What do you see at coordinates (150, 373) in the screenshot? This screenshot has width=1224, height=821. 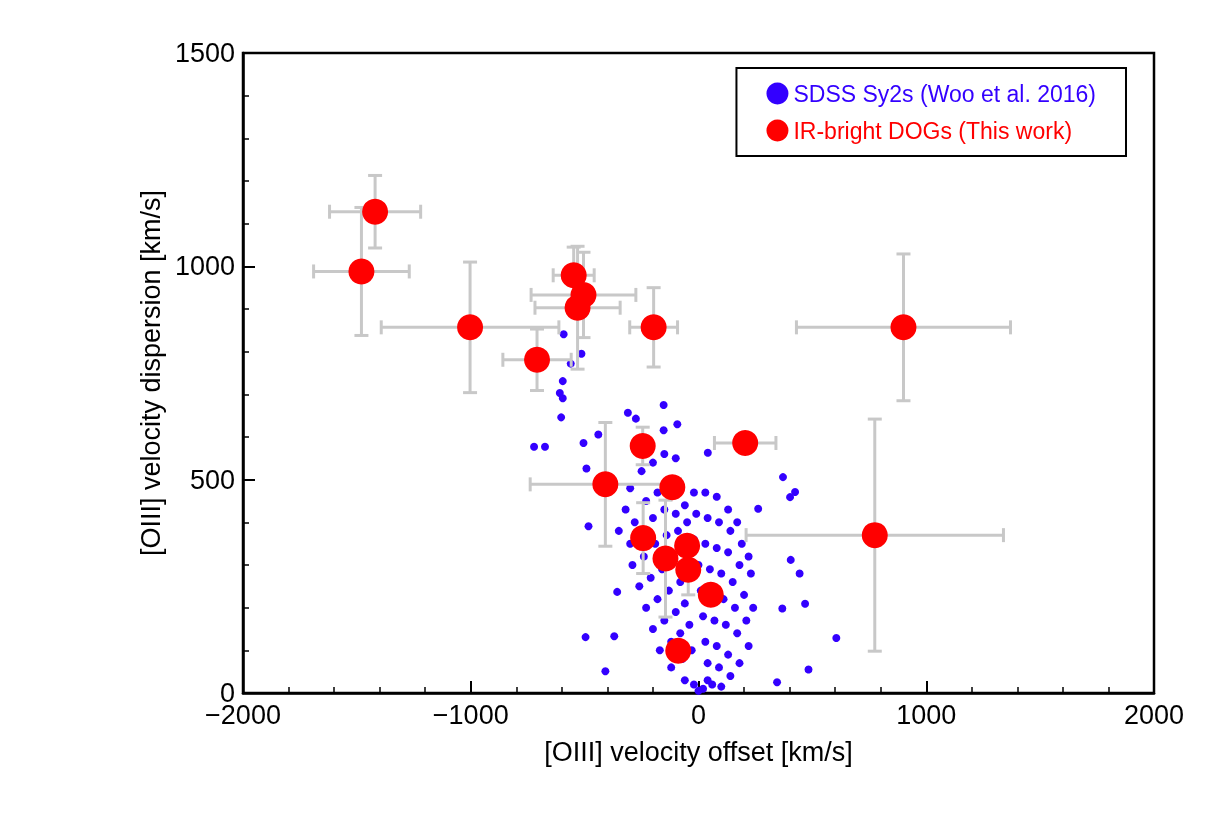 I see `y-axis-title: [OIII] velocity dispersion [km/s]` at bounding box center [150, 373].